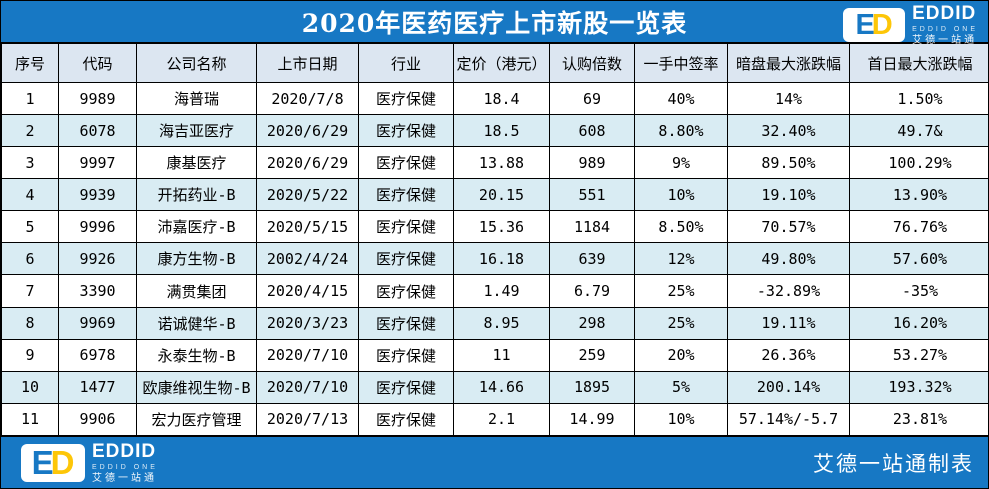  Describe the element at coordinates (196, 387) in the screenshot. I see `table-cell: 欧康维视生物-B` at that location.